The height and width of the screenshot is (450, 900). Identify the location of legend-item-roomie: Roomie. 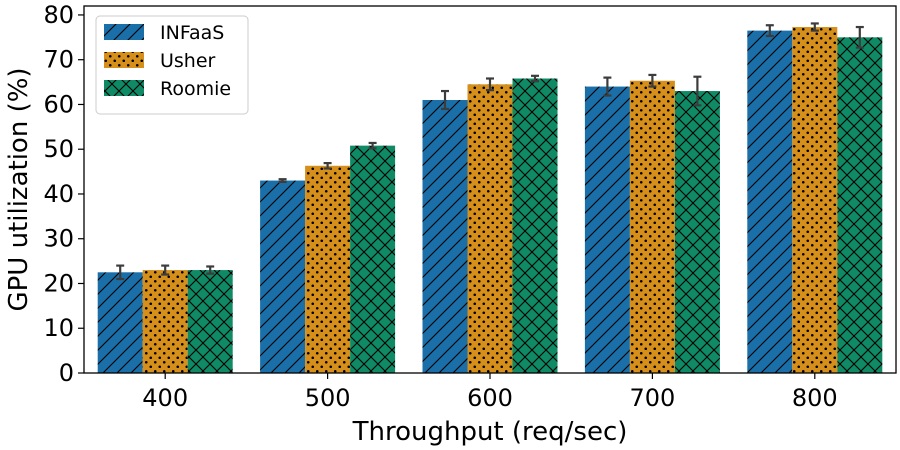
(167, 89).